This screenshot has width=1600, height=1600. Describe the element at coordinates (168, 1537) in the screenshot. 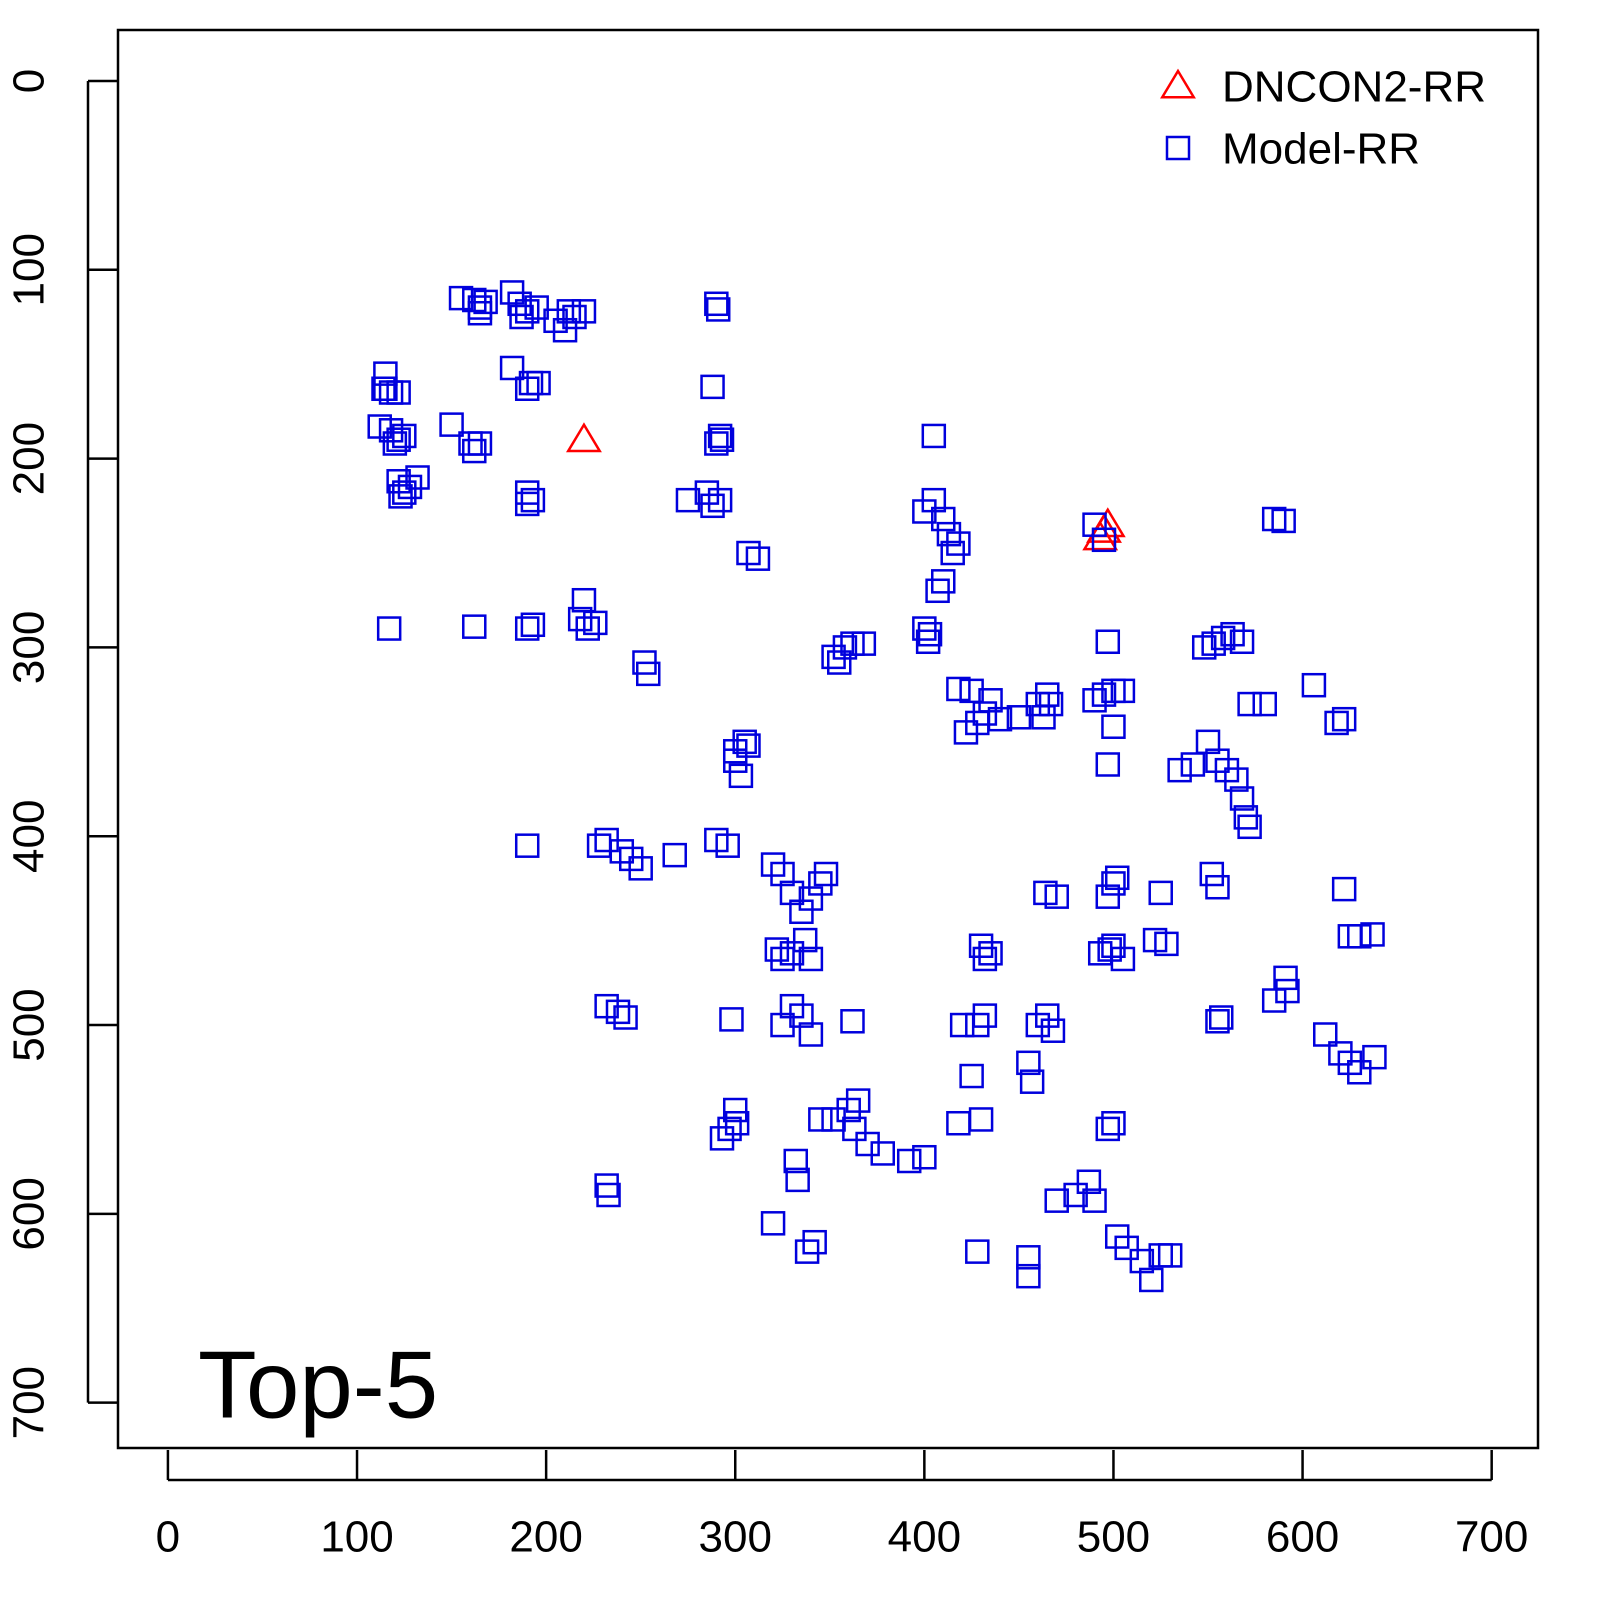

I see `x-tick-label: 0` at that location.